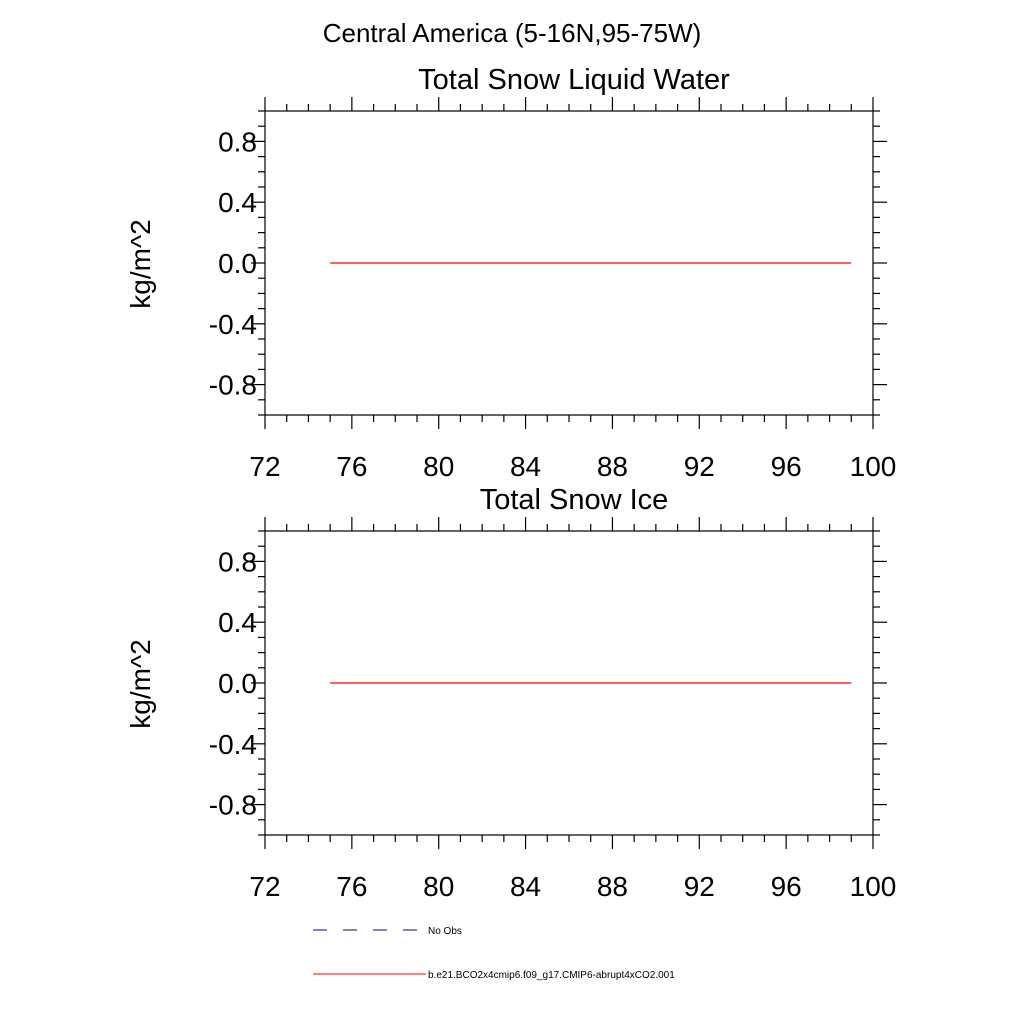 The height and width of the screenshot is (1024, 1024). I want to click on chart-title: Total Snow Ice, so click(574, 500).